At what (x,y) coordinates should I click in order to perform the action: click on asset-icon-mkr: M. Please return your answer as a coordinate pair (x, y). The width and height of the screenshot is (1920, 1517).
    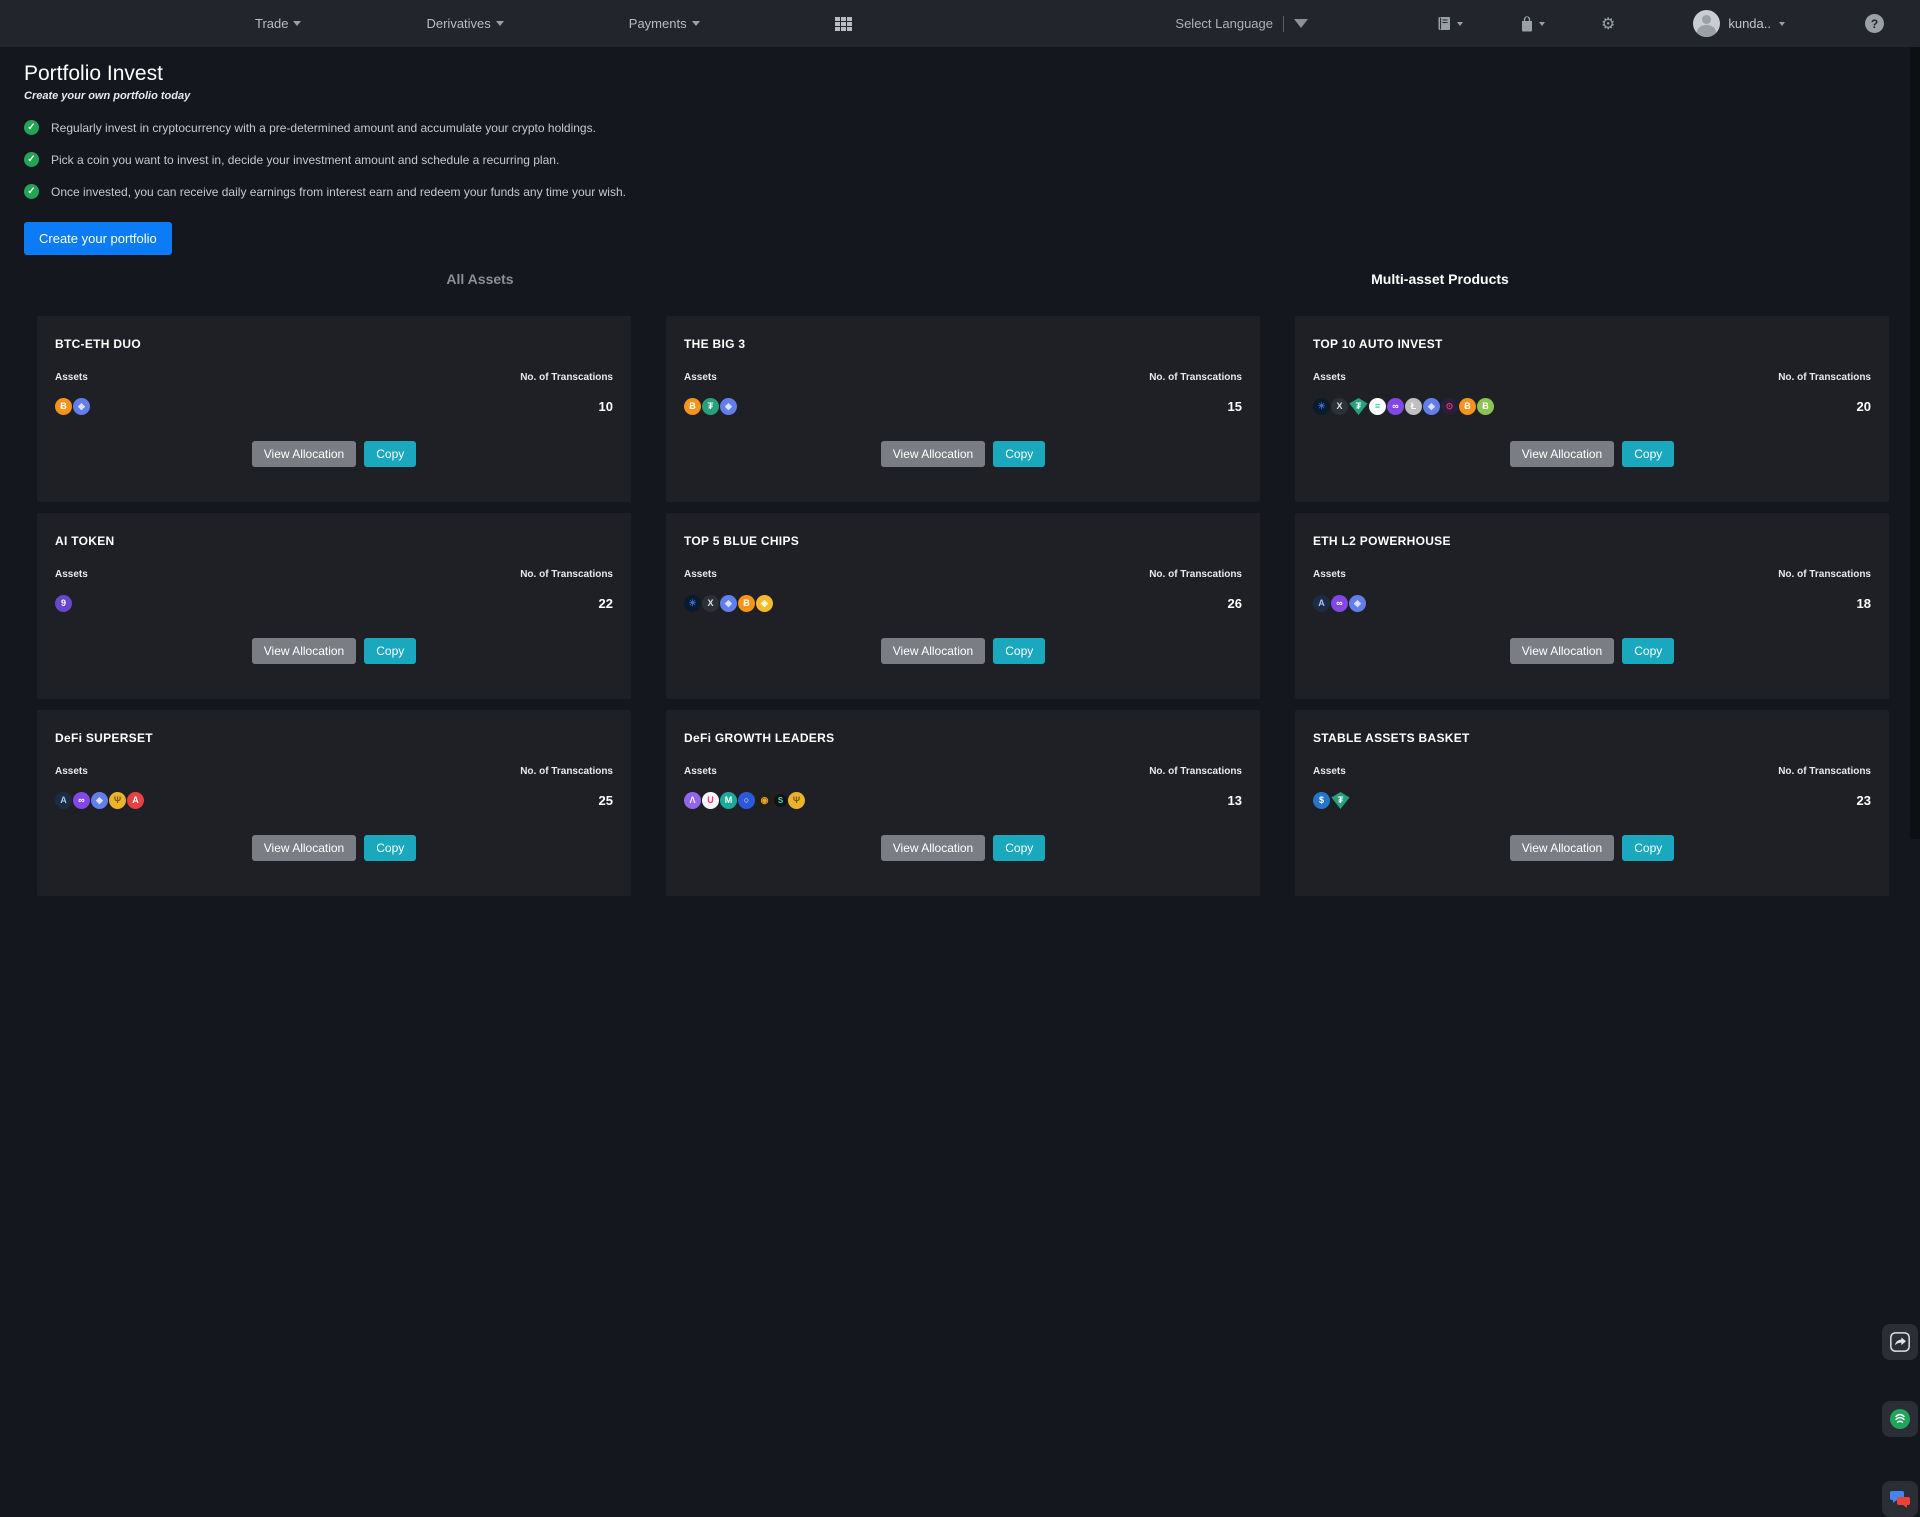
    Looking at the image, I should click on (728, 800).